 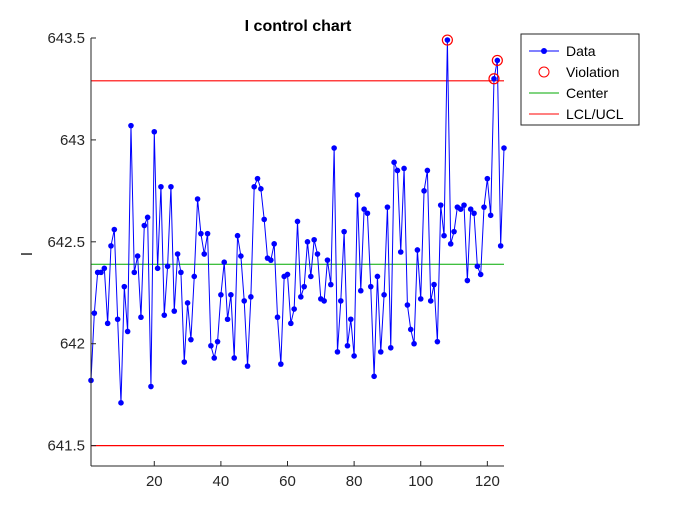 What do you see at coordinates (595, 114) in the screenshot?
I see `legend-label-limits: LCL/UCL` at bounding box center [595, 114].